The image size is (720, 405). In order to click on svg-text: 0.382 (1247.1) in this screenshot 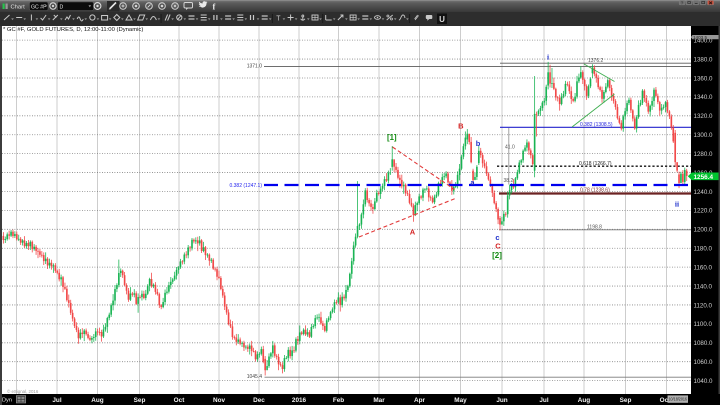, I will do `click(245, 186)`.